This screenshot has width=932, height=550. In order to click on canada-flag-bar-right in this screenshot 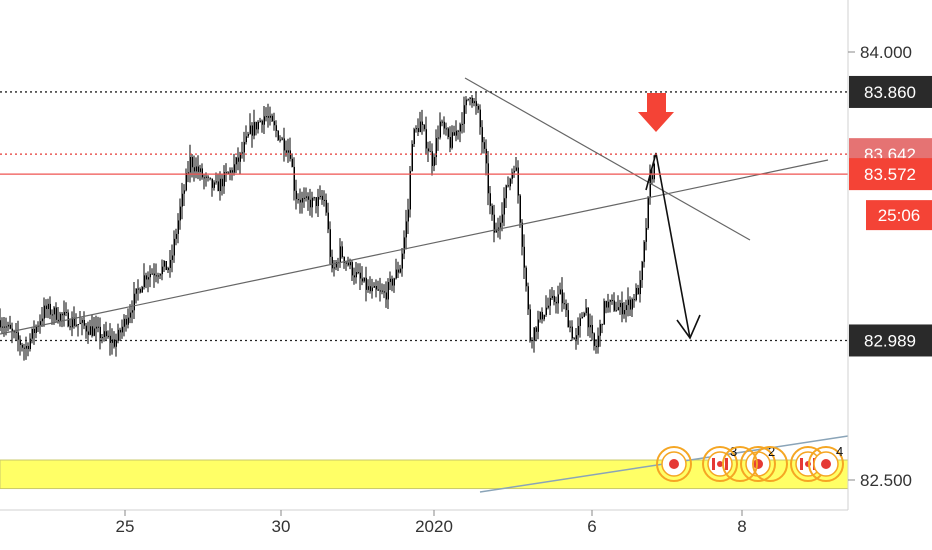, I will do `click(726, 464)`.